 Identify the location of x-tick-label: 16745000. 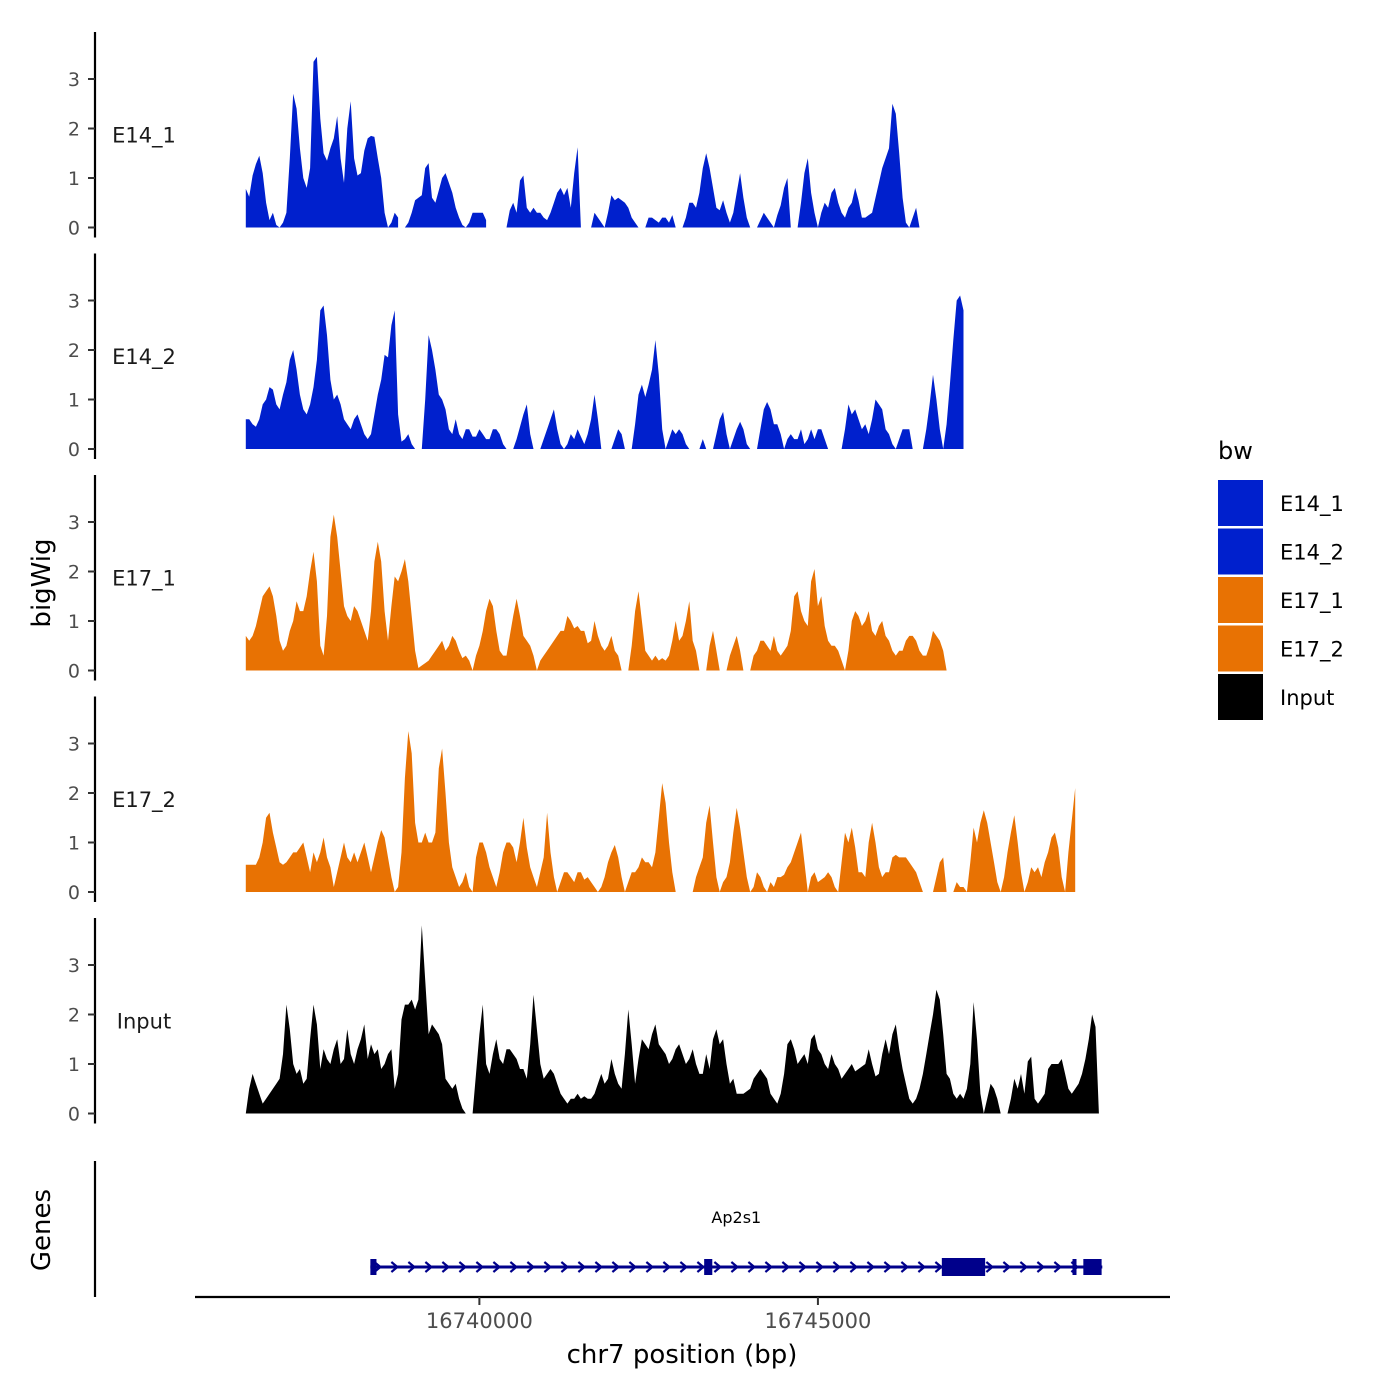
(817, 1321).